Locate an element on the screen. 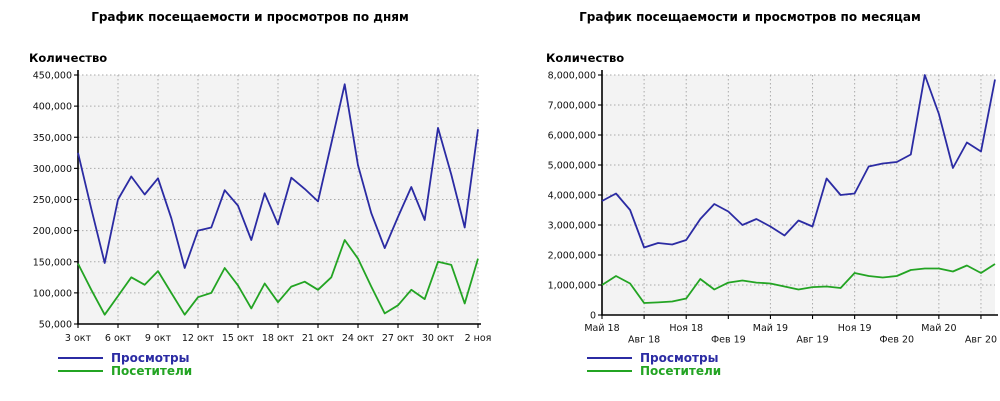 This screenshot has width=1000, height=401. x-tick-label: Ноя 18 is located at coordinates (686, 328).